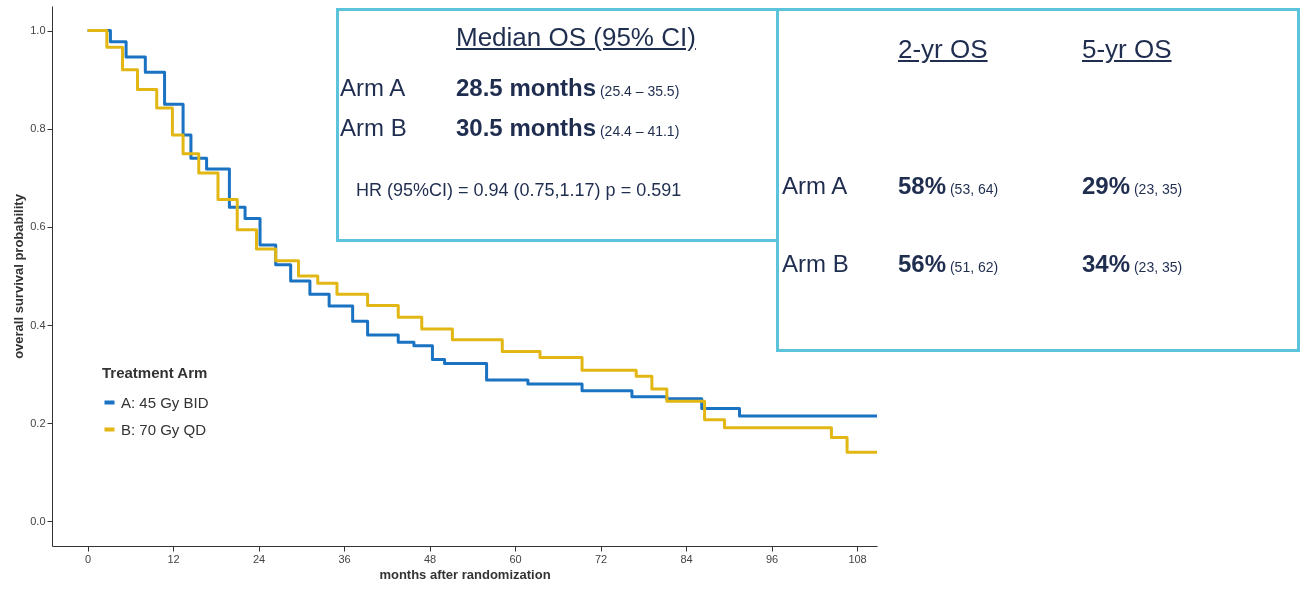 This screenshot has width=1301, height=610. I want to click on y-tick-label: 0.8, so click(38, 128).